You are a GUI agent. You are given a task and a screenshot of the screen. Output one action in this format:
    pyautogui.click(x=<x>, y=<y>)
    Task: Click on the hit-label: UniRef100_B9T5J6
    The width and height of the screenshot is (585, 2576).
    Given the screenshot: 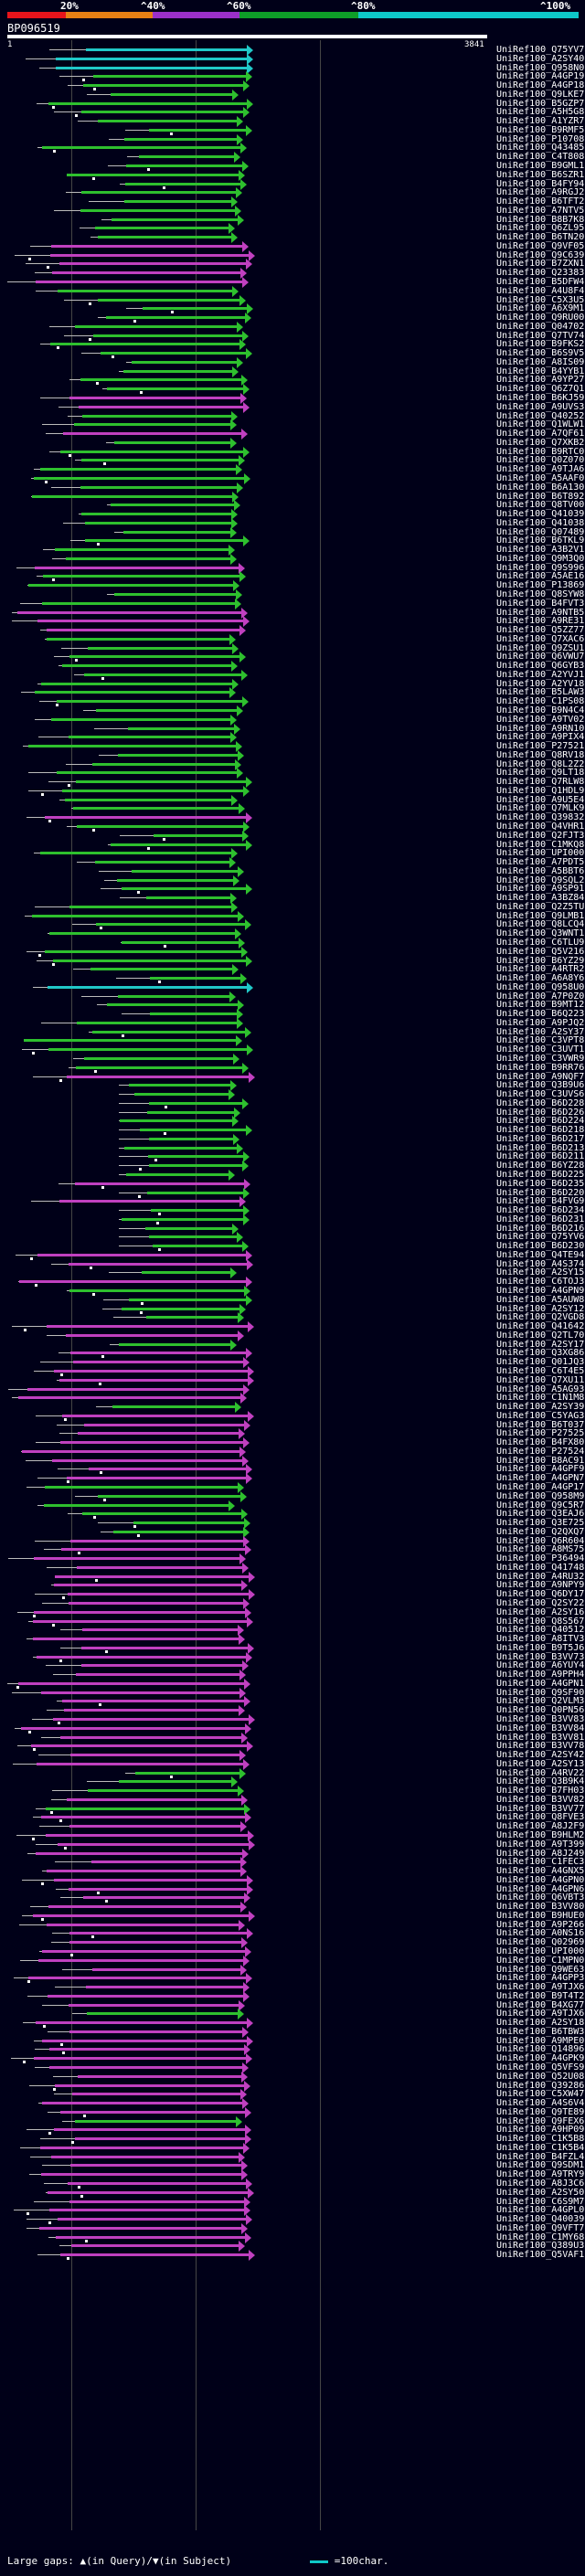 What is the action you would take?
    pyautogui.click(x=540, y=1648)
    